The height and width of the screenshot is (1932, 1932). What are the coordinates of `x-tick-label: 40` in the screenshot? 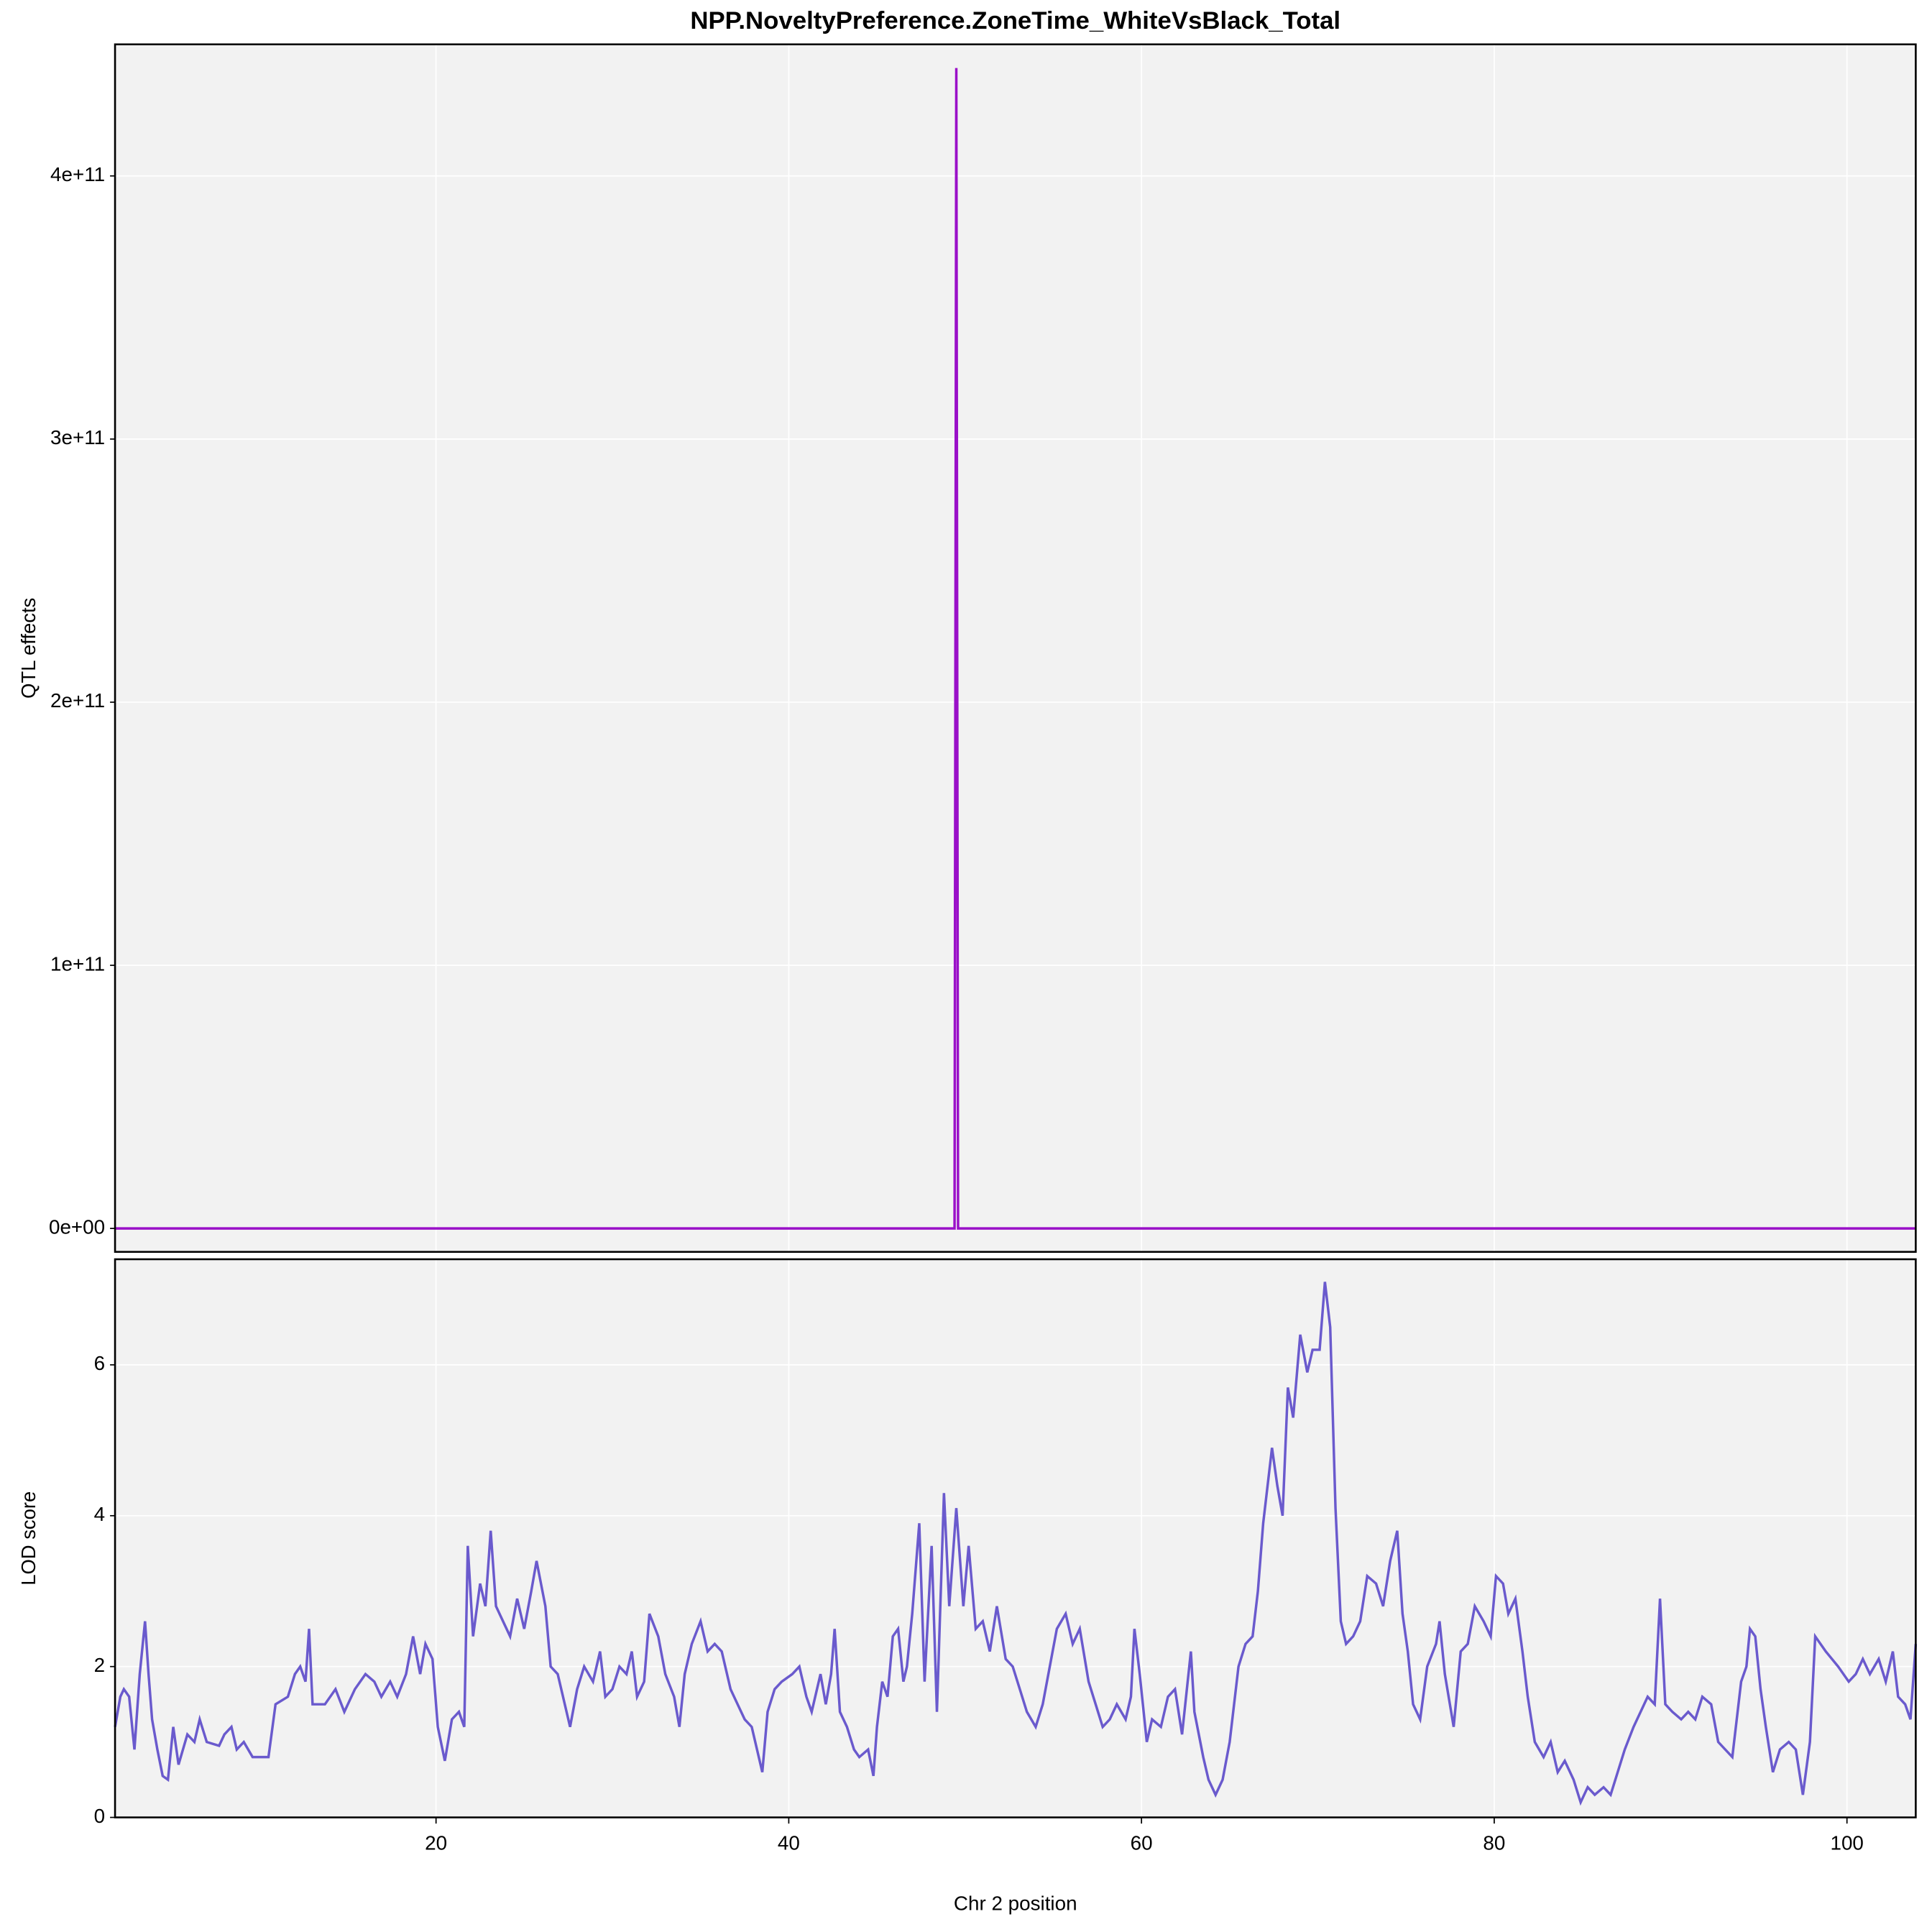 It's located at (789, 1843).